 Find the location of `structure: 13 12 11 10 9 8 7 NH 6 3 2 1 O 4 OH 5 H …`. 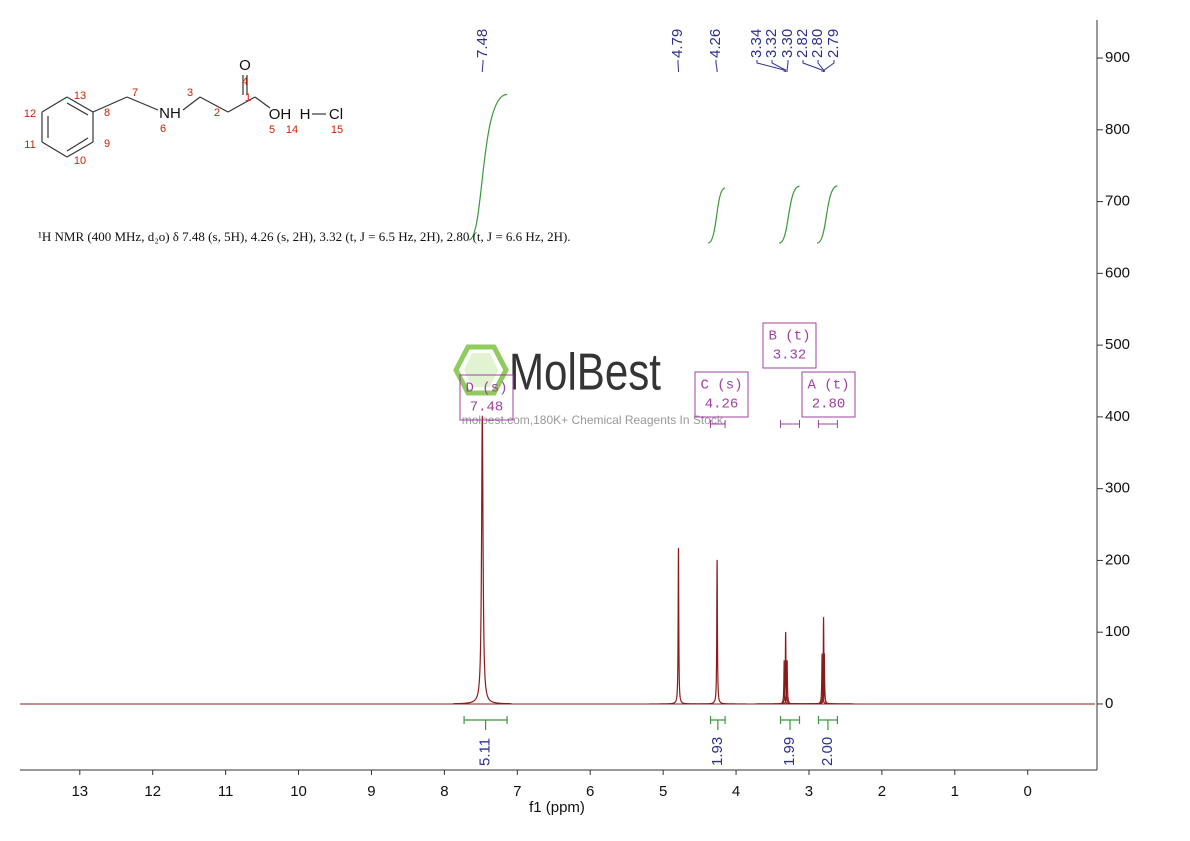

structure: 13 12 11 10 9 8 7 NH 6 3 2 1 O 4 OH 5 H … is located at coordinates (183, 112).